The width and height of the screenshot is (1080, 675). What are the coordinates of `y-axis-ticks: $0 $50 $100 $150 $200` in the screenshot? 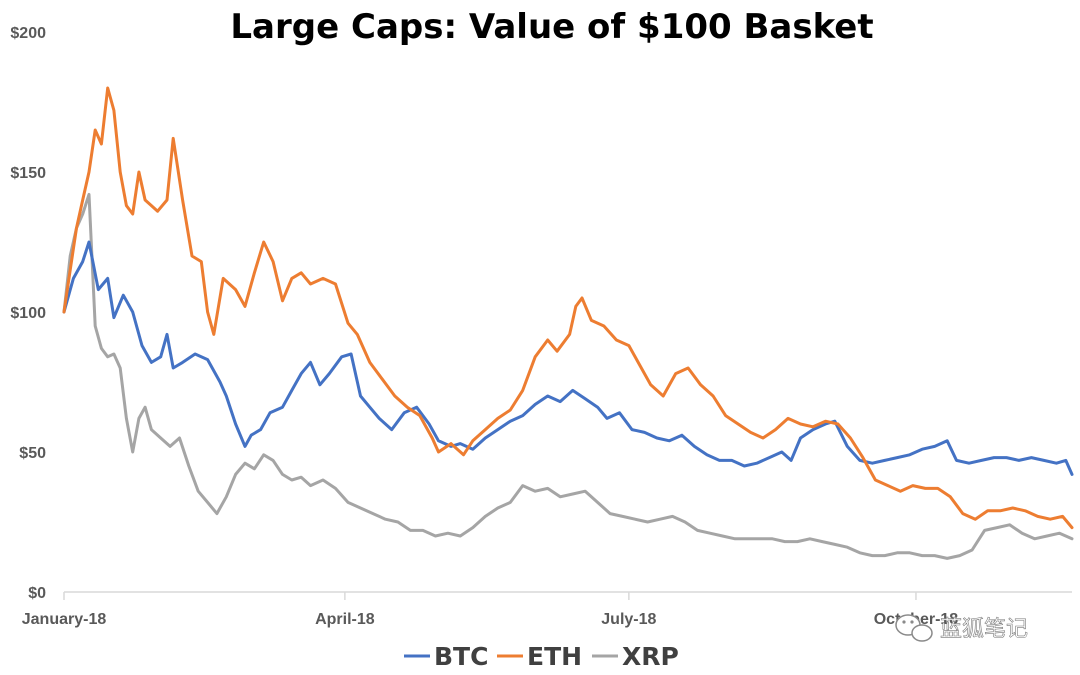 It's located at (28, 313).